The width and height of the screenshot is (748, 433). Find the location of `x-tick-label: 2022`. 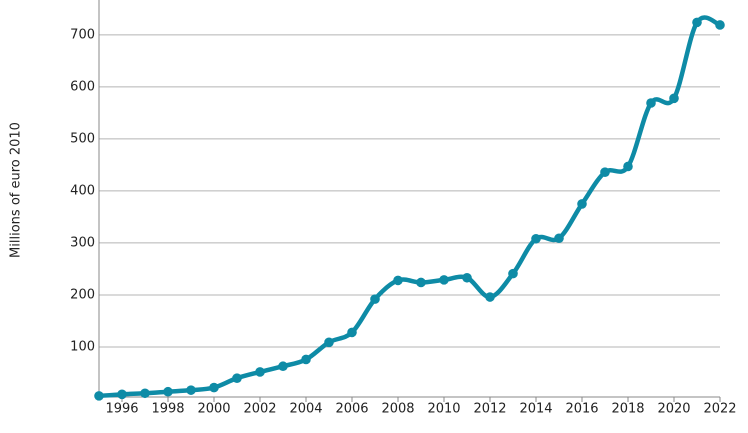

x-tick-label: 2022 is located at coordinates (719, 409).